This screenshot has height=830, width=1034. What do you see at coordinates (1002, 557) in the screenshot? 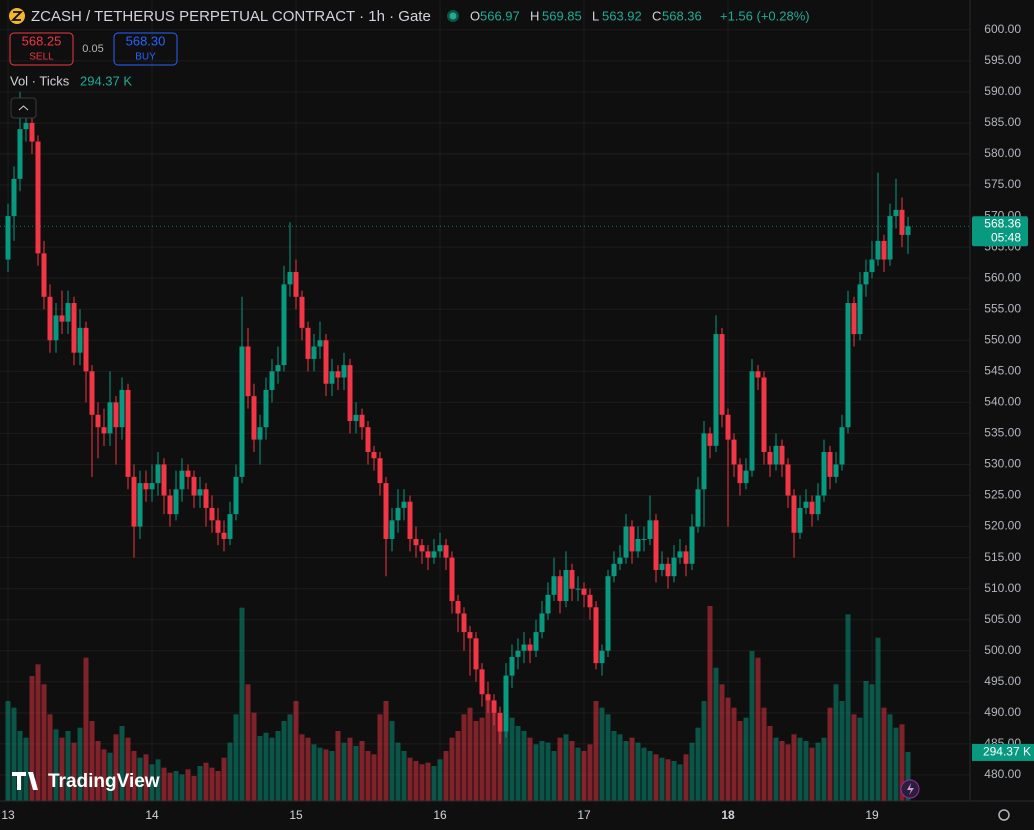
I see `y-tick-label: 515.00` at bounding box center [1002, 557].